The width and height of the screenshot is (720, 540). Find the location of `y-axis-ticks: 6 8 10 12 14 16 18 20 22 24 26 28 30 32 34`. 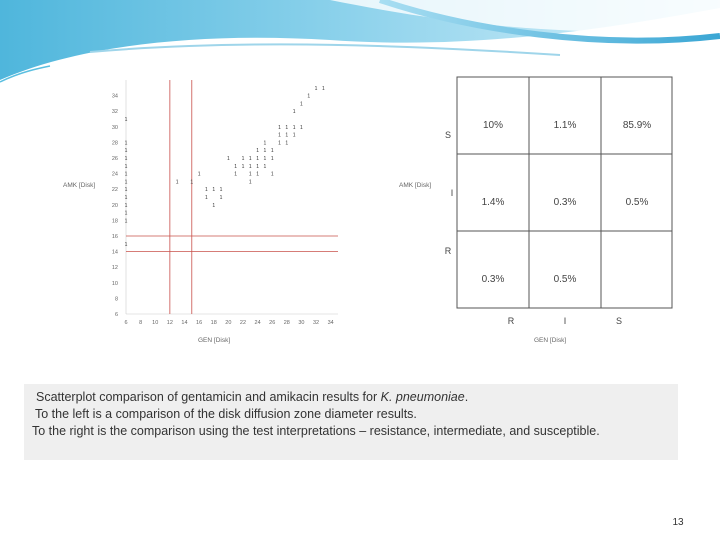

y-axis-ticks: 6 8 10 12 14 16 18 20 22 24 26 28 30 32 34 is located at coordinates (115, 206).